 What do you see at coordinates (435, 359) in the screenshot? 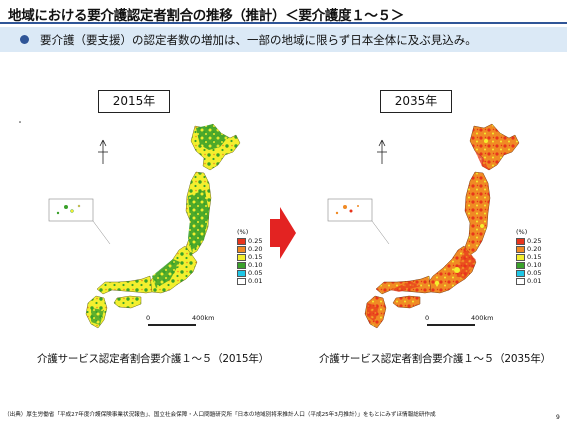
I see `caption-2035: 介護サービス認定者割合要介護１～５（2035年）` at bounding box center [435, 359].